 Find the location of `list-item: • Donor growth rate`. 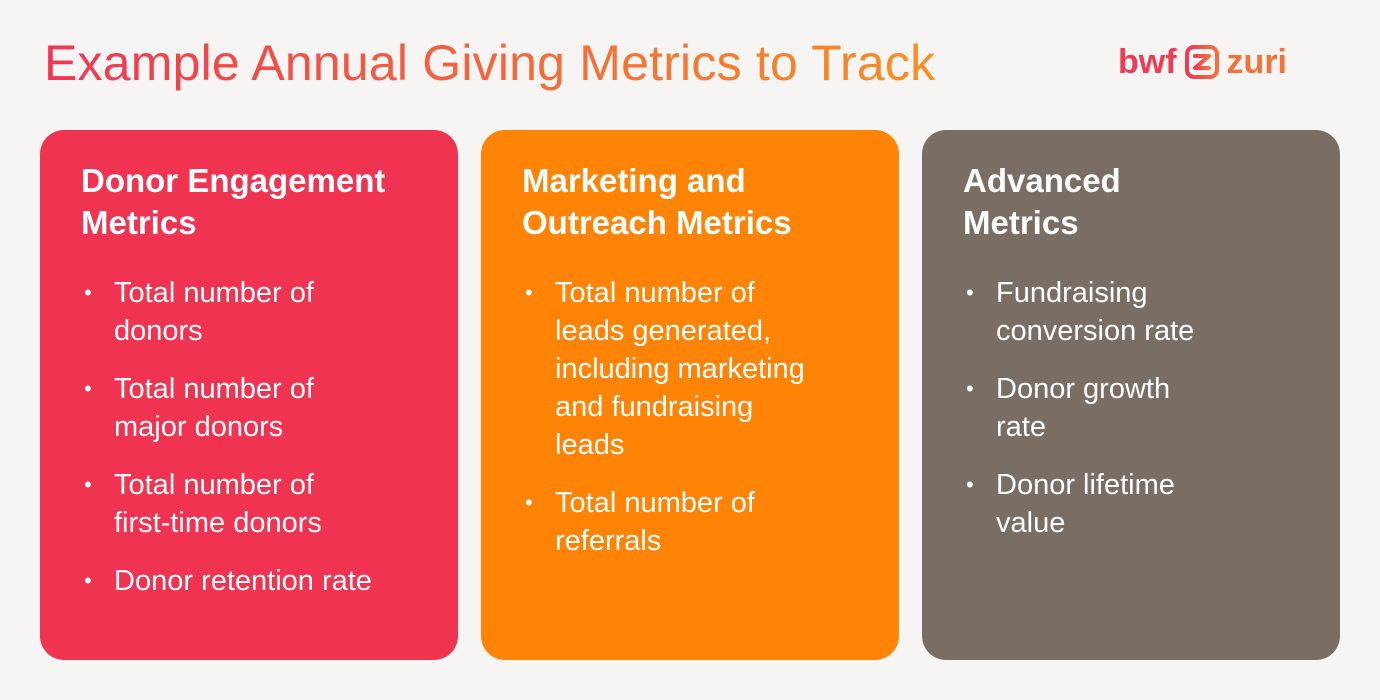

list-item: • Donor growth rate is located at coordinates (1141, 408).